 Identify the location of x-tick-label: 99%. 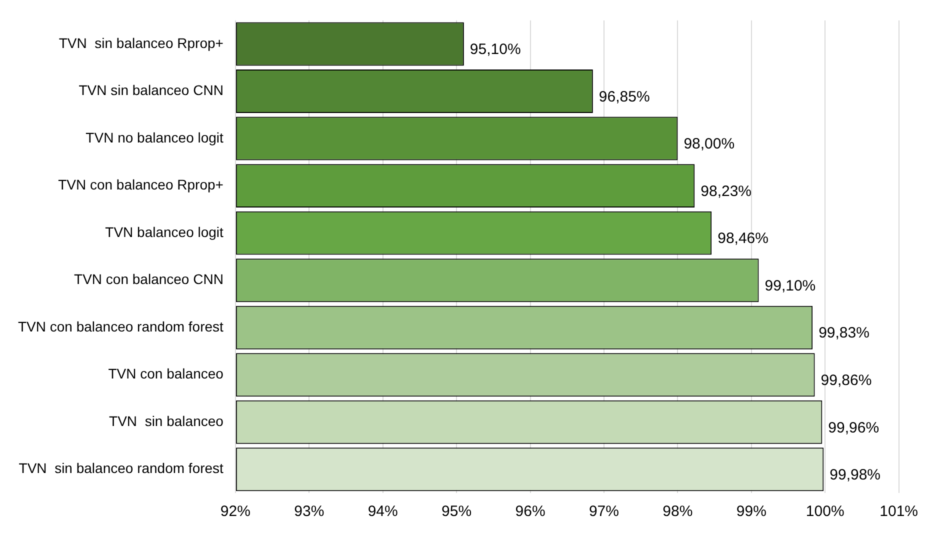
(751, 511).